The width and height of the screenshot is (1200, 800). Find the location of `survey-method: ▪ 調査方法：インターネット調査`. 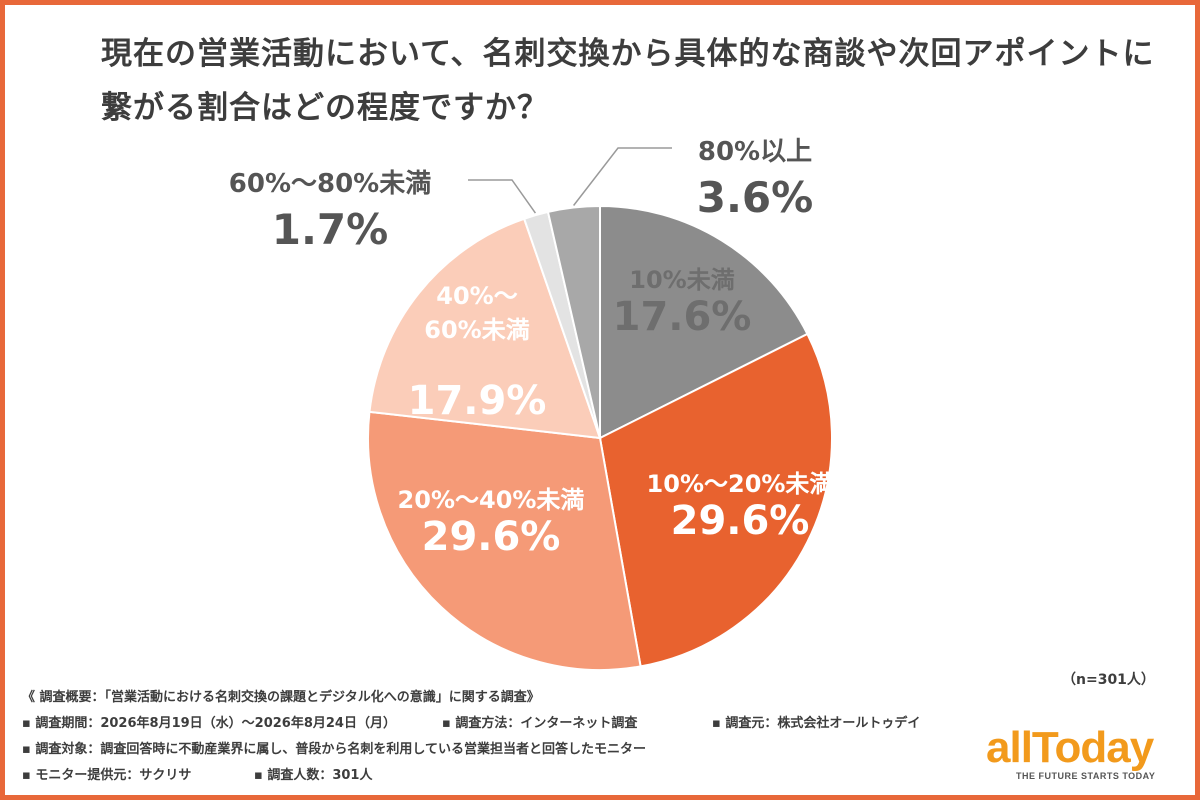

survey-method: ▪ 調査方法：インターネット調査 is located at coordinates (540, 723).